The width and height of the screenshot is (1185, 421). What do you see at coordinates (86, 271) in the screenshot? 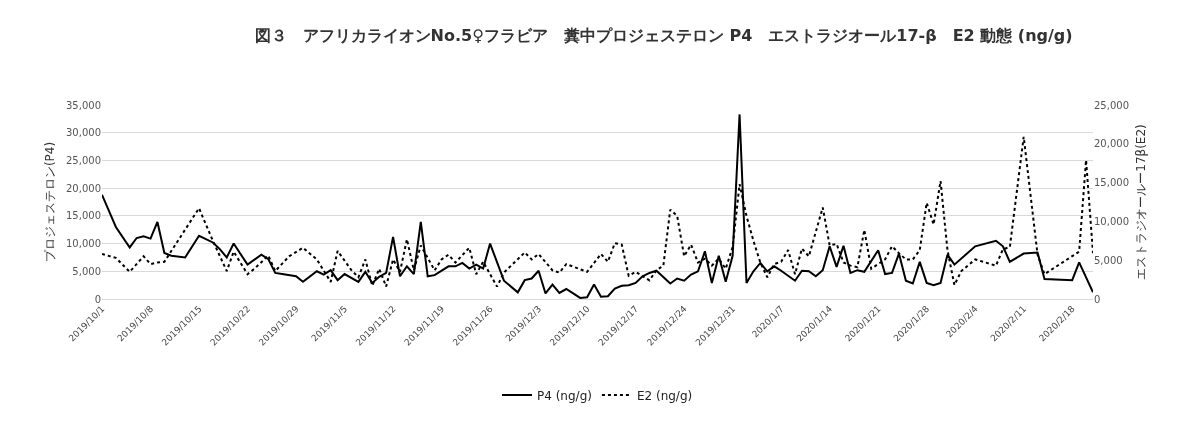
I see `y-tick-label: 5,000` at bounding box center [86, 271].